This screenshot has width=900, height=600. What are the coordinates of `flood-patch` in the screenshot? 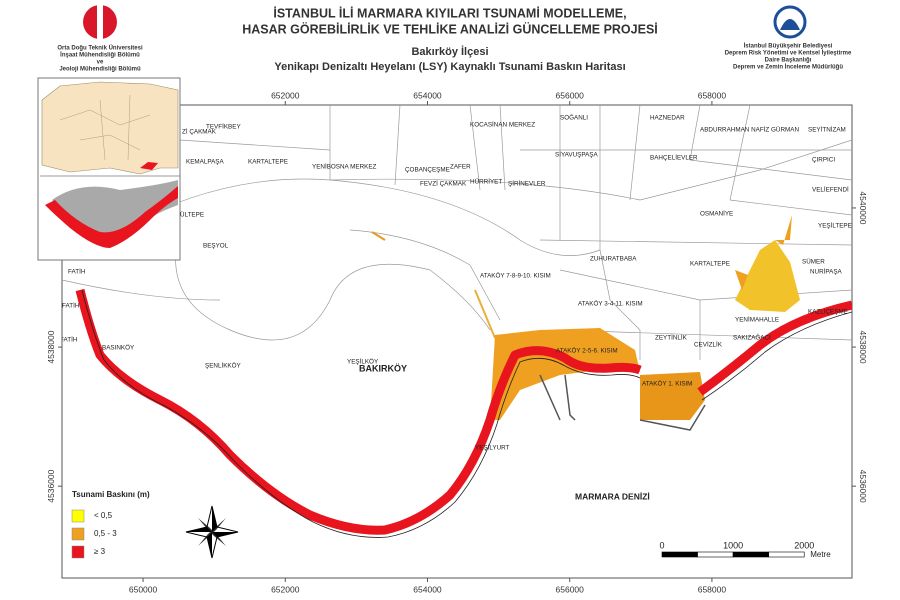 It's located at (485, 314).